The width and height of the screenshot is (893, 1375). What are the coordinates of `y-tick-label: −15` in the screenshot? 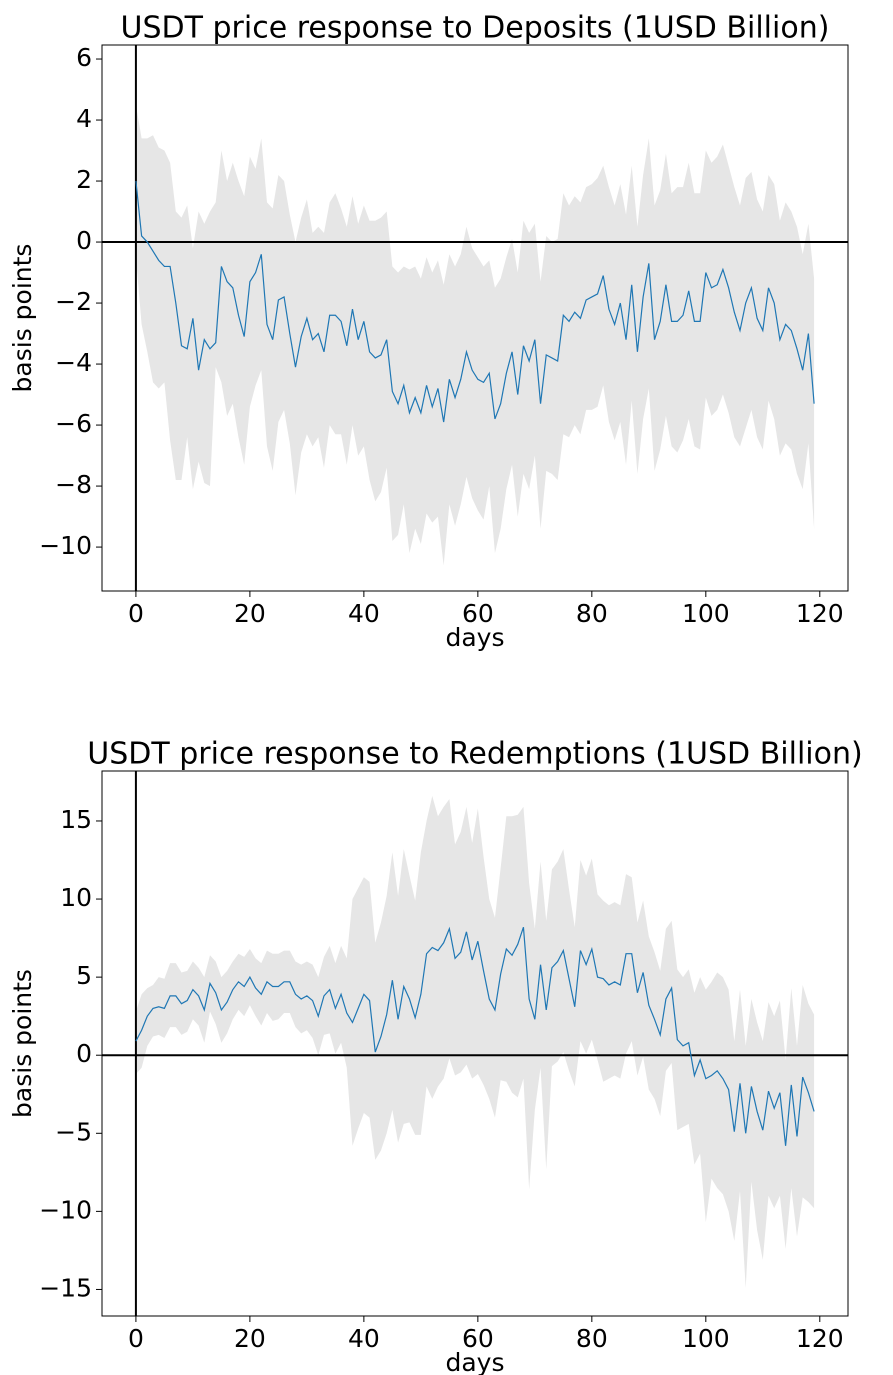 It's located at (65, 1287).